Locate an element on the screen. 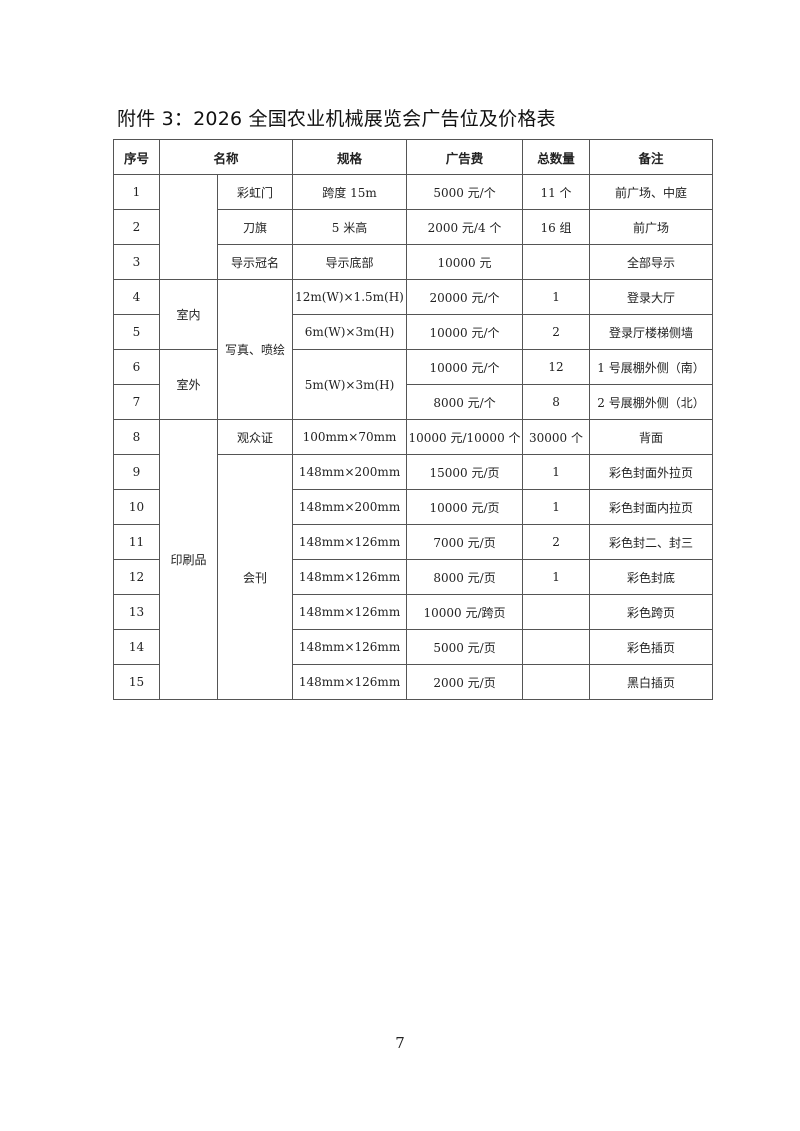 The image size is (800, 1131). table-row: 13 148mm×126mm 10000 元/跨页 彩色跨页 is located at coordinates (413, 612).